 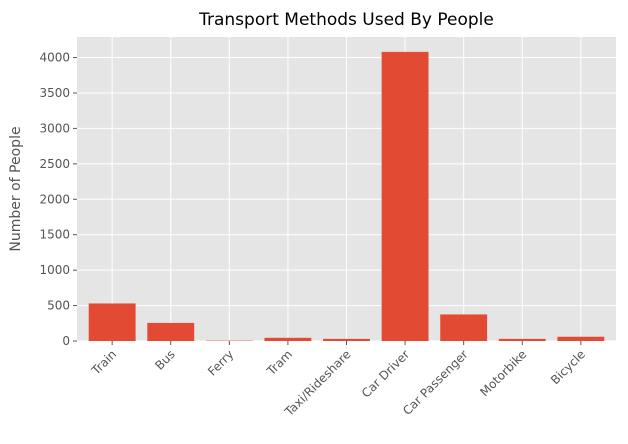 I want to click on bar-taxi-rideshare, so click(x=346, y=340).